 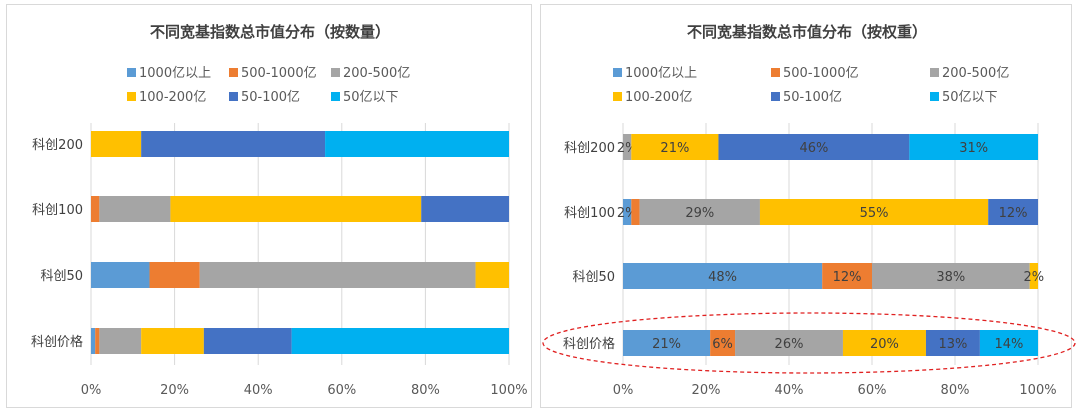 I want to click on data-label: 48%, so click(x=722, y=277).